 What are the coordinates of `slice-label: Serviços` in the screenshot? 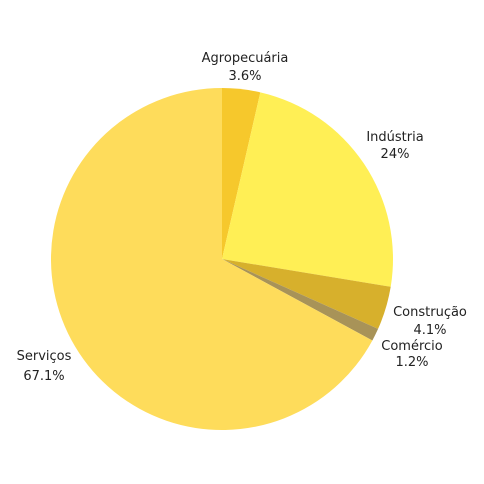 It's located at (44, 356).